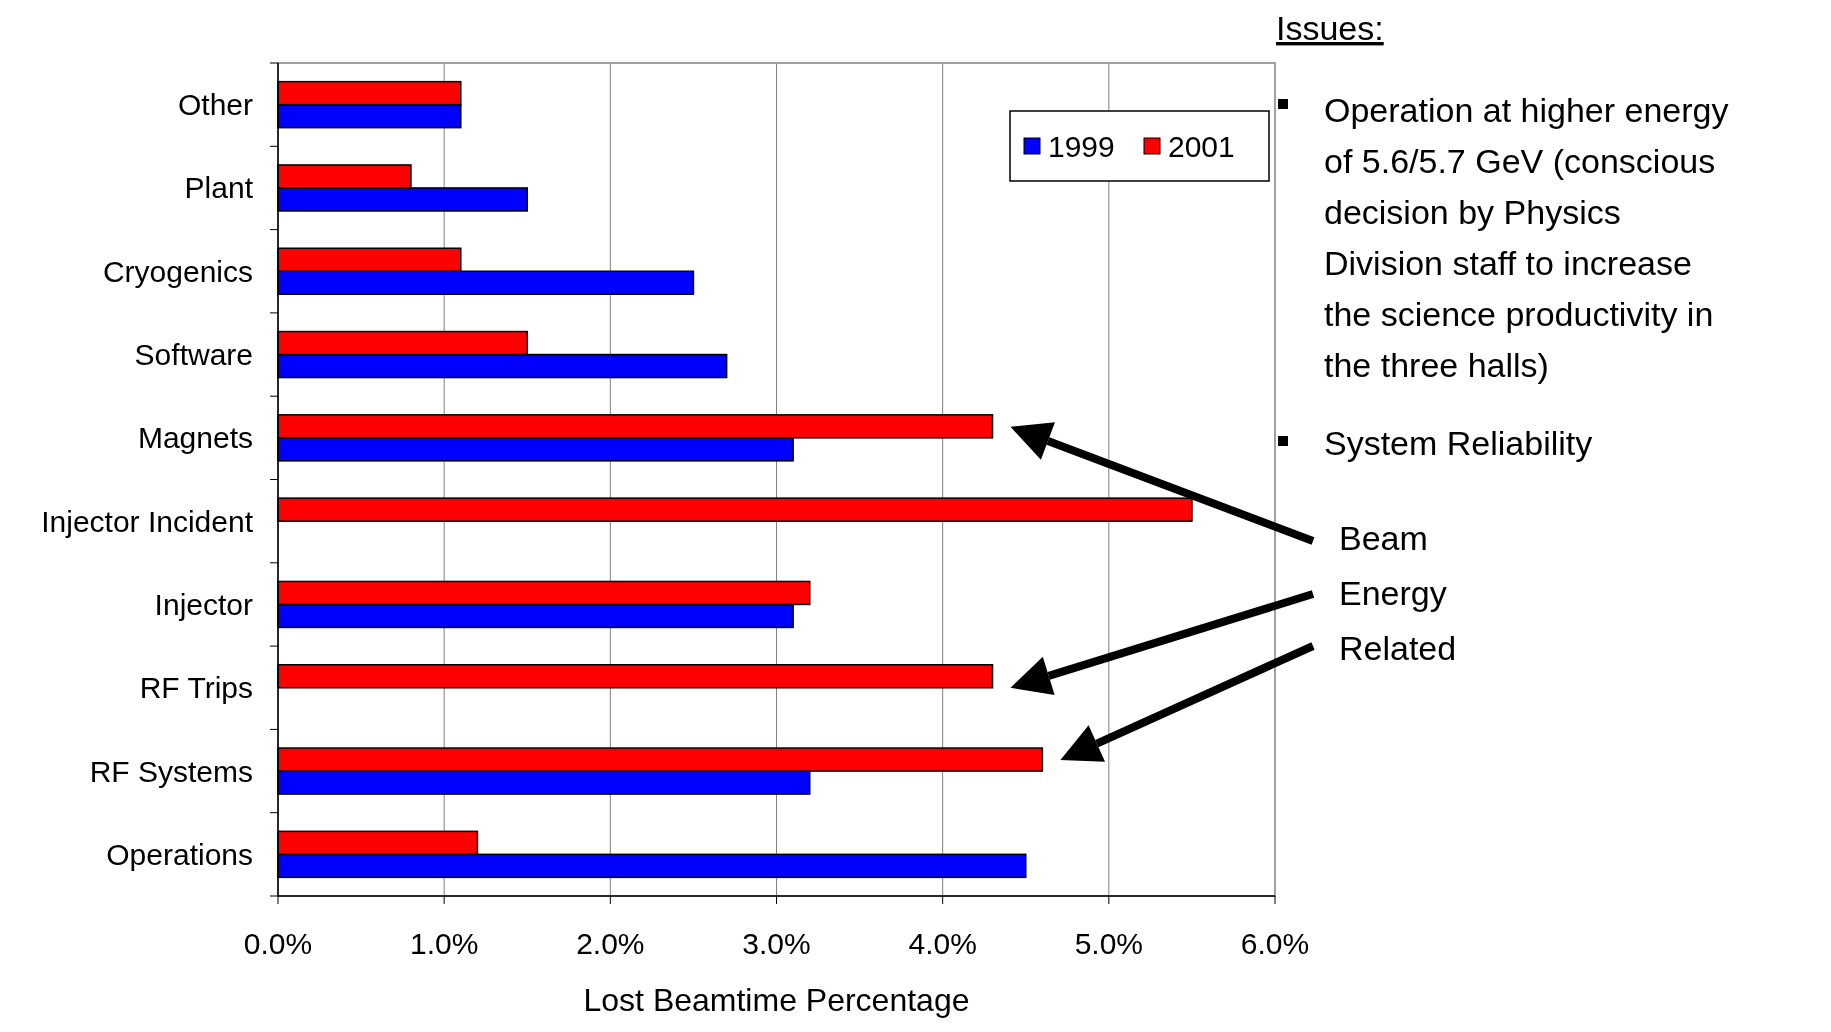 This screenshot has height=1032, width=1831. Describe the element at coordinates (1398, 593) in the screenshot. I see `text: Beam Energy Related` at that location.